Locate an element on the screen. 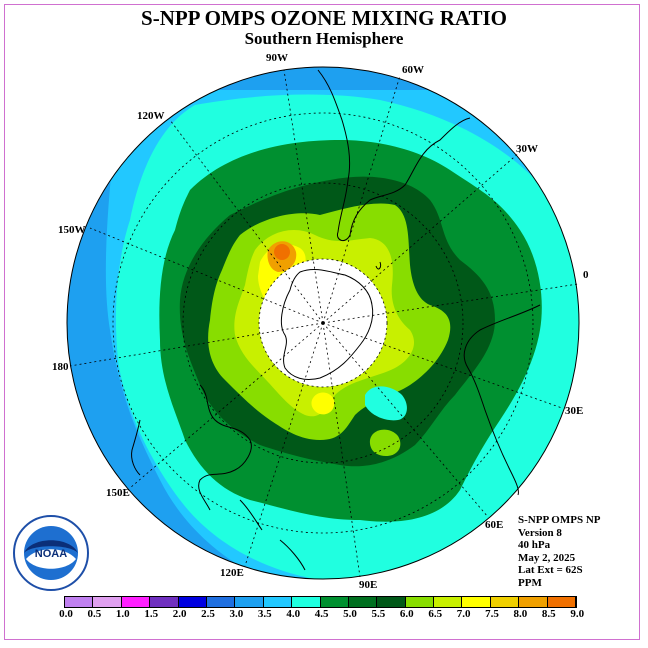 The width and height of the screenshot is (648, 648). colorbar-tick-label: 7.0 is located at coordinates (463, 614).